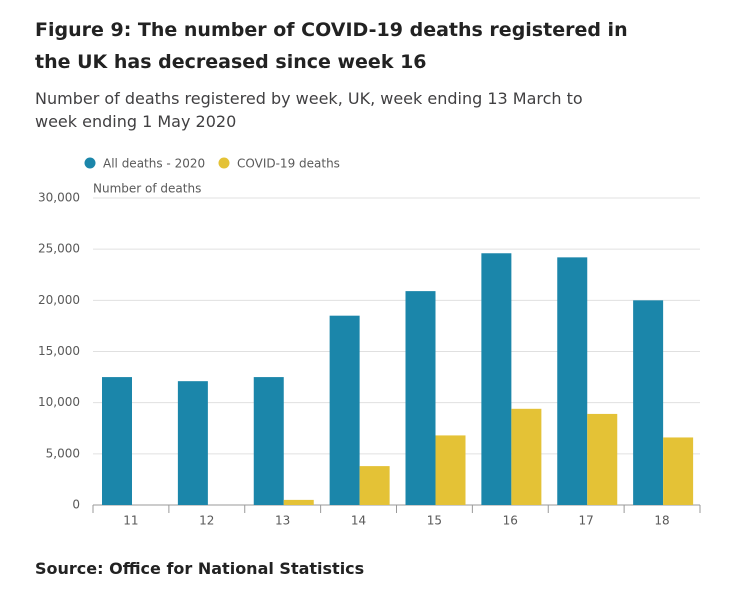  I want to click on y-axis-label: Number of deaths, so click(147, 189).